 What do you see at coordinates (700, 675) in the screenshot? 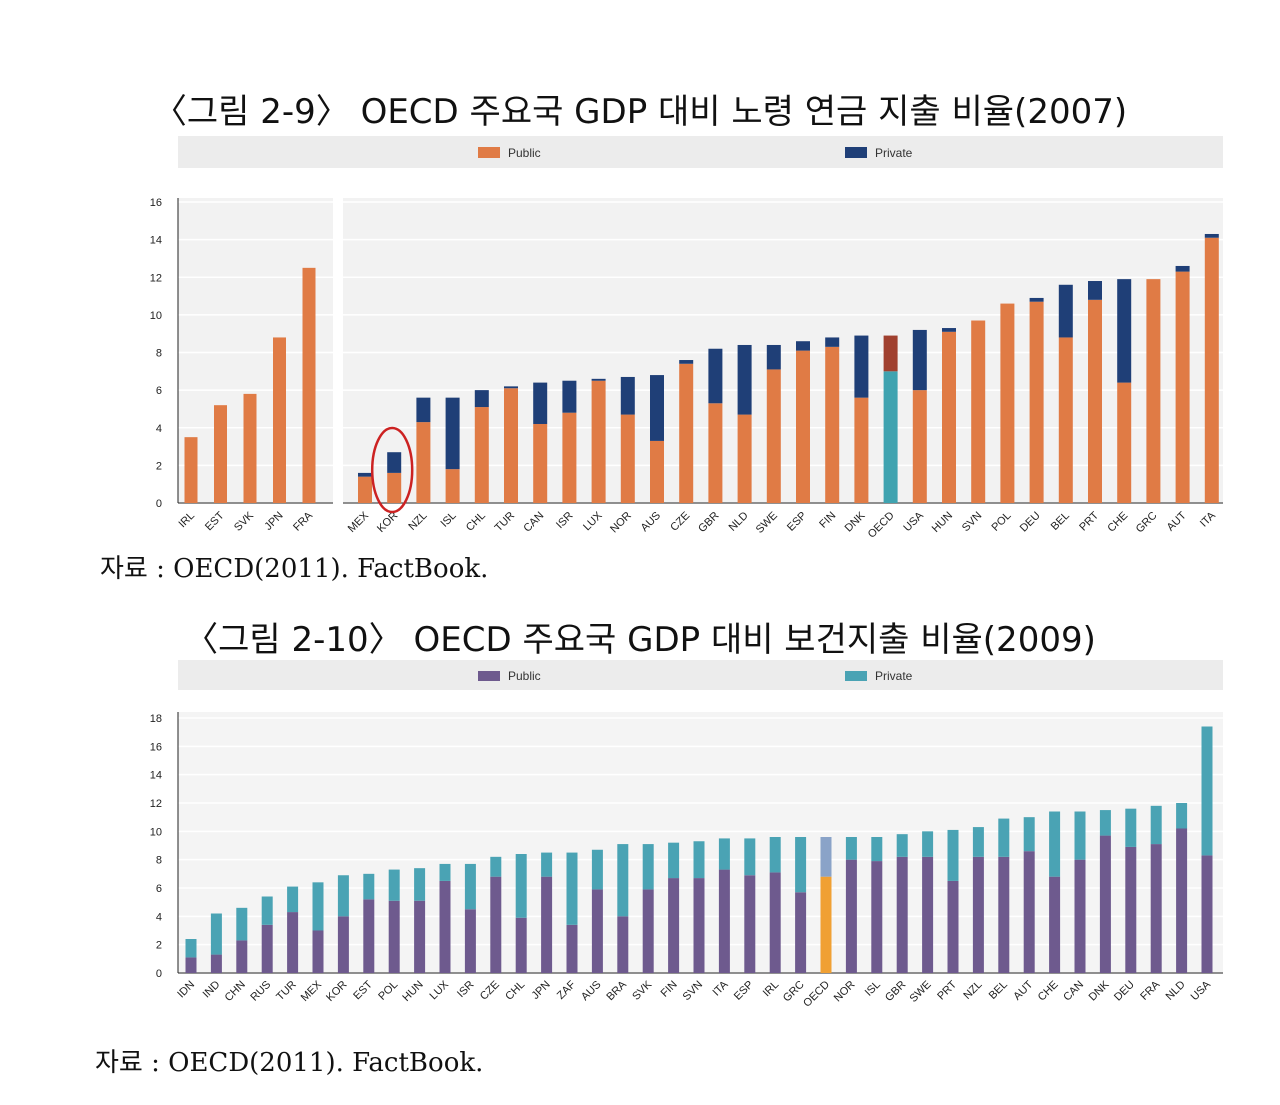
I see `legend-band` at bounding box center [700, 675].